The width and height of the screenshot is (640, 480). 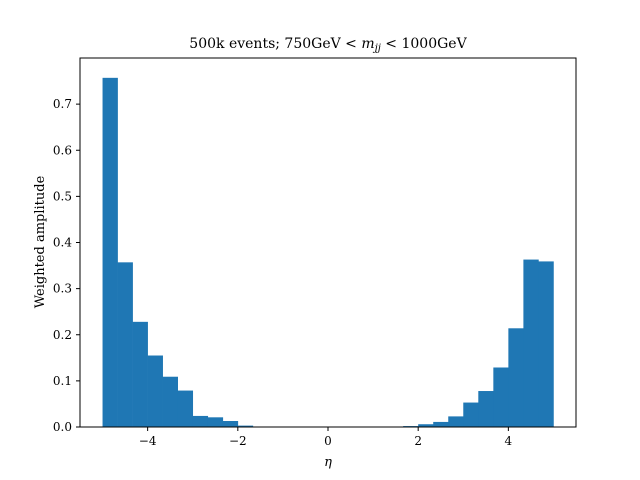 What do you see at coordinates (62, 104) in the screenshot?
I see `y-tick-label: 0.7` at bounding box center [62, 104].